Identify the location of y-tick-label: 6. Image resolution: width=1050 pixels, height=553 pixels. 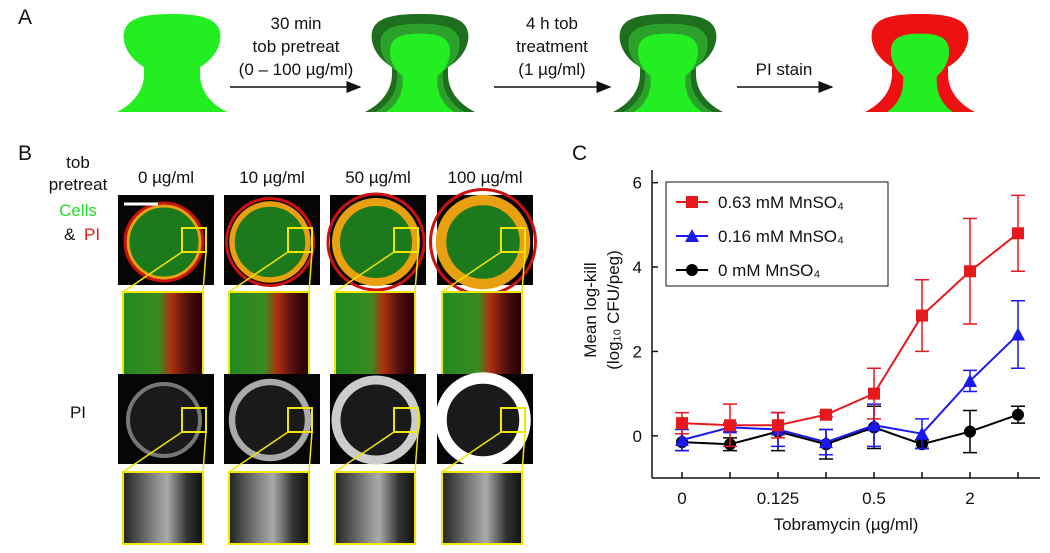
(637, 183).